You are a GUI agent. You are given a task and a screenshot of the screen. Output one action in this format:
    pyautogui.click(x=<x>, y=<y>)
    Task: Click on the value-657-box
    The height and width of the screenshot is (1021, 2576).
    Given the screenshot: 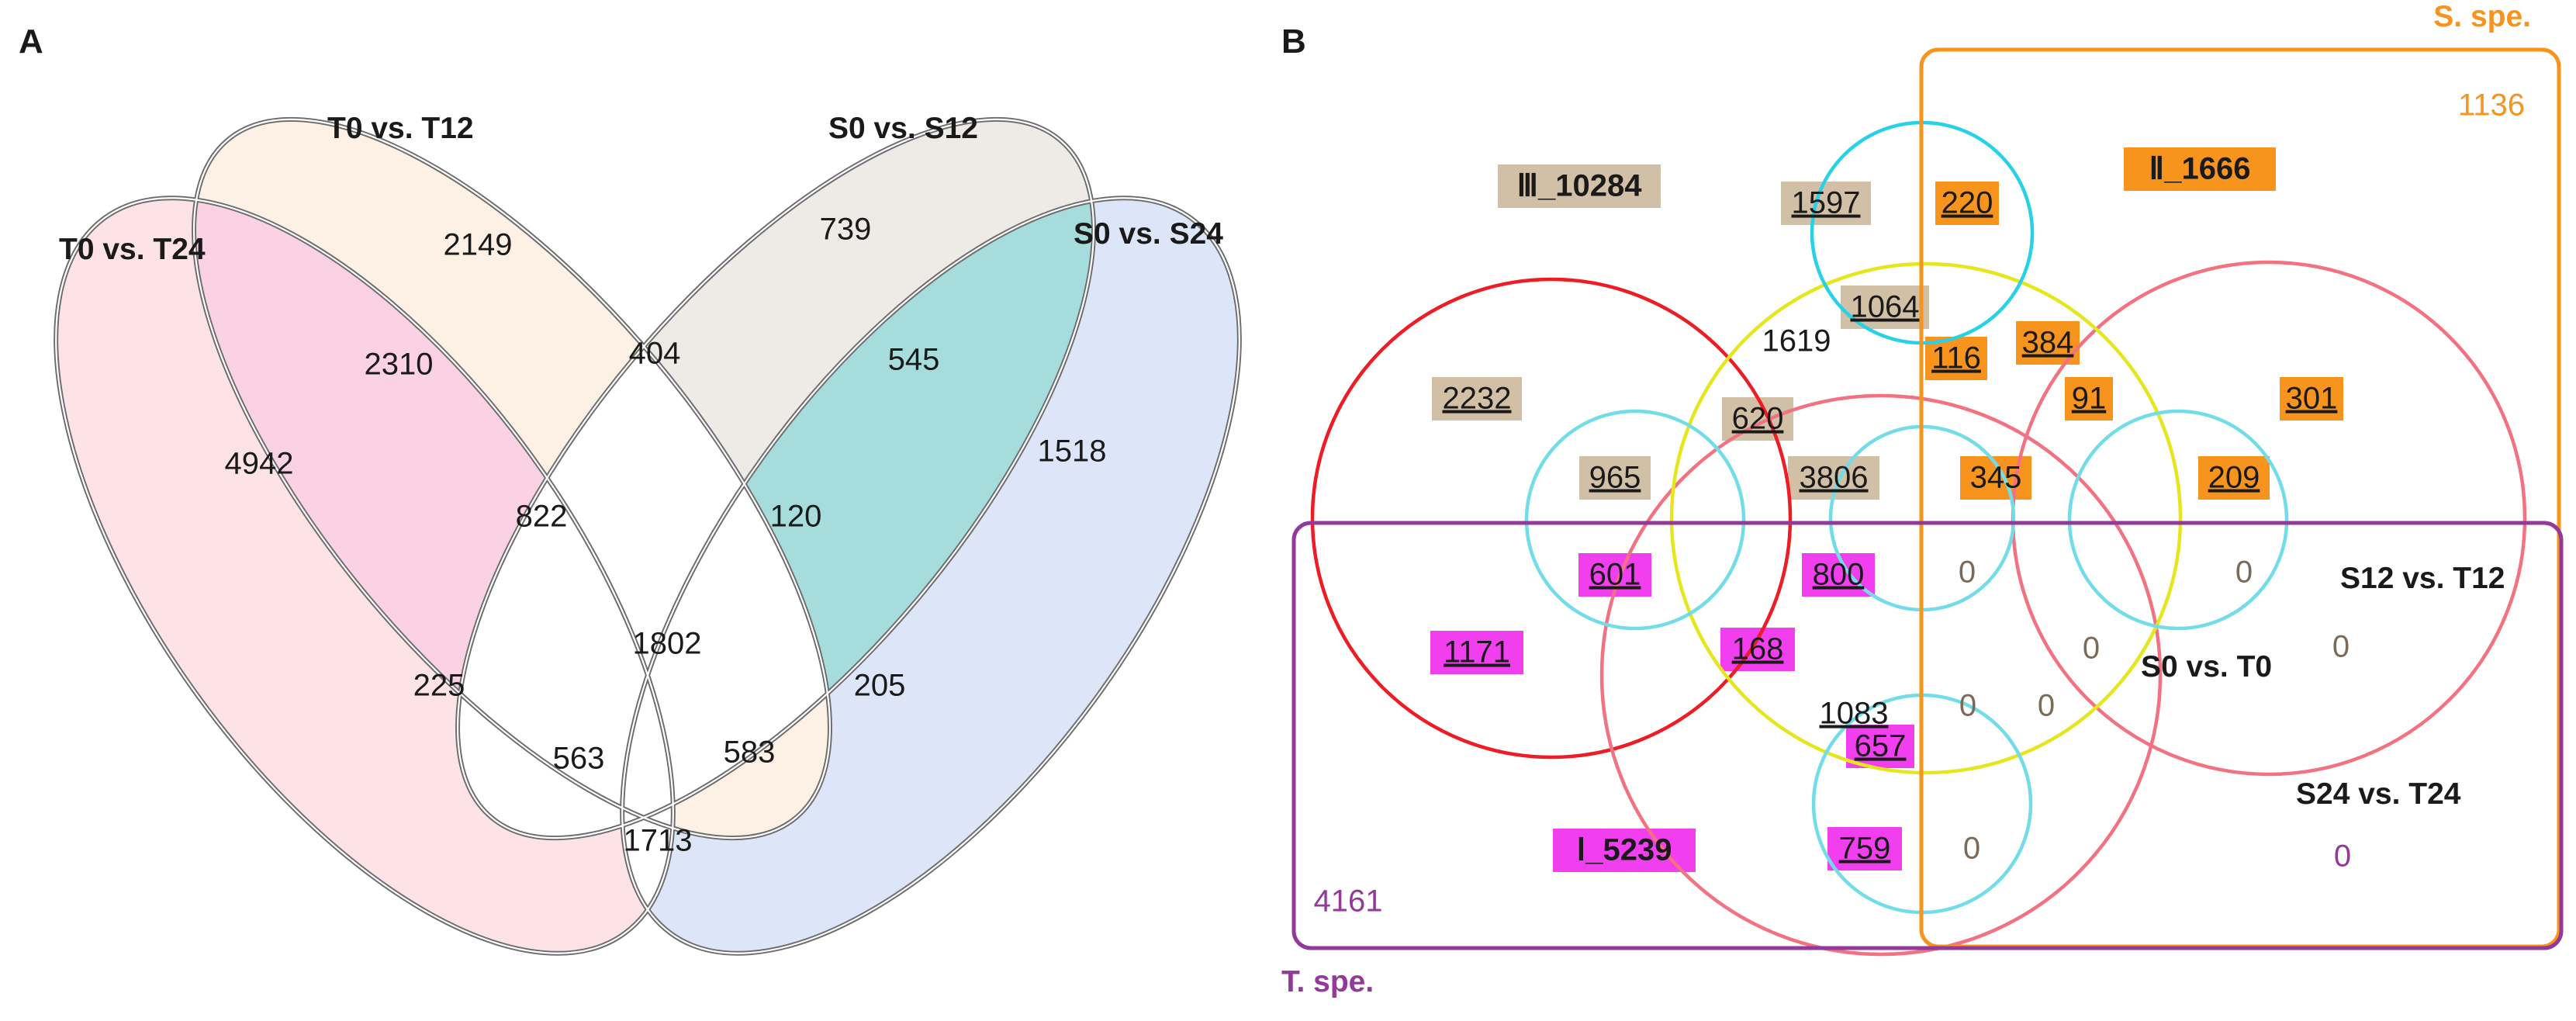 What is the action you would take?
    pyautogui.click(x=1880, y=746)
    